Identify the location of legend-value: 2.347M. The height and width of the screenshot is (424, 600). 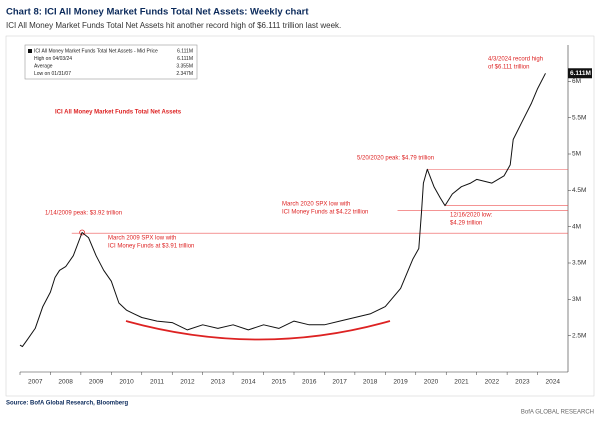
(184, 74).